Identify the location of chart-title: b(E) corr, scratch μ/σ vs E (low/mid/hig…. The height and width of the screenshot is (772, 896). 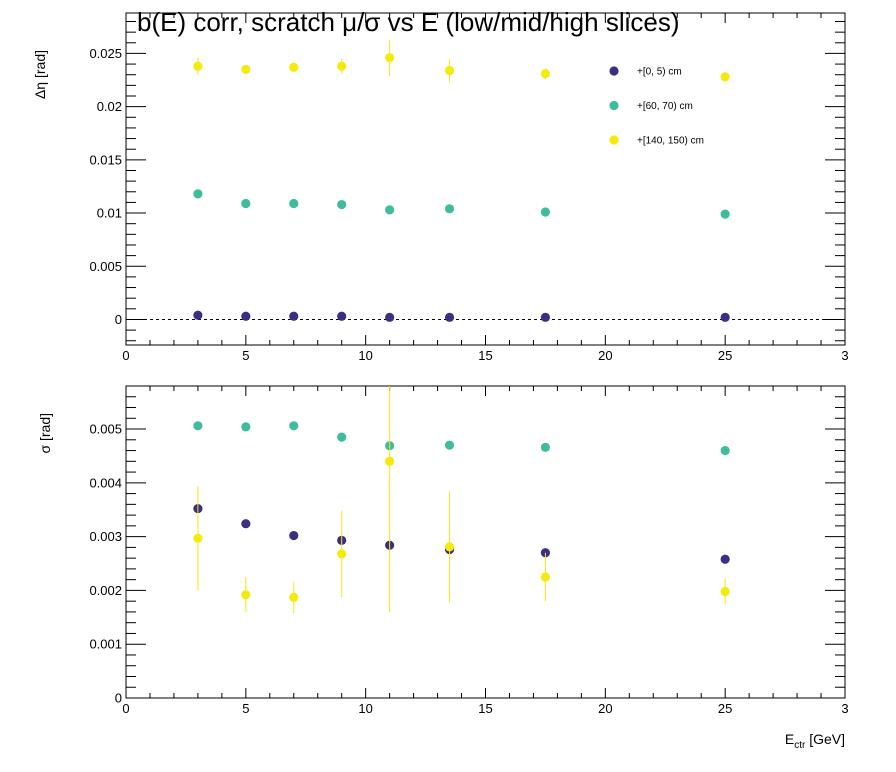
(408, 22).